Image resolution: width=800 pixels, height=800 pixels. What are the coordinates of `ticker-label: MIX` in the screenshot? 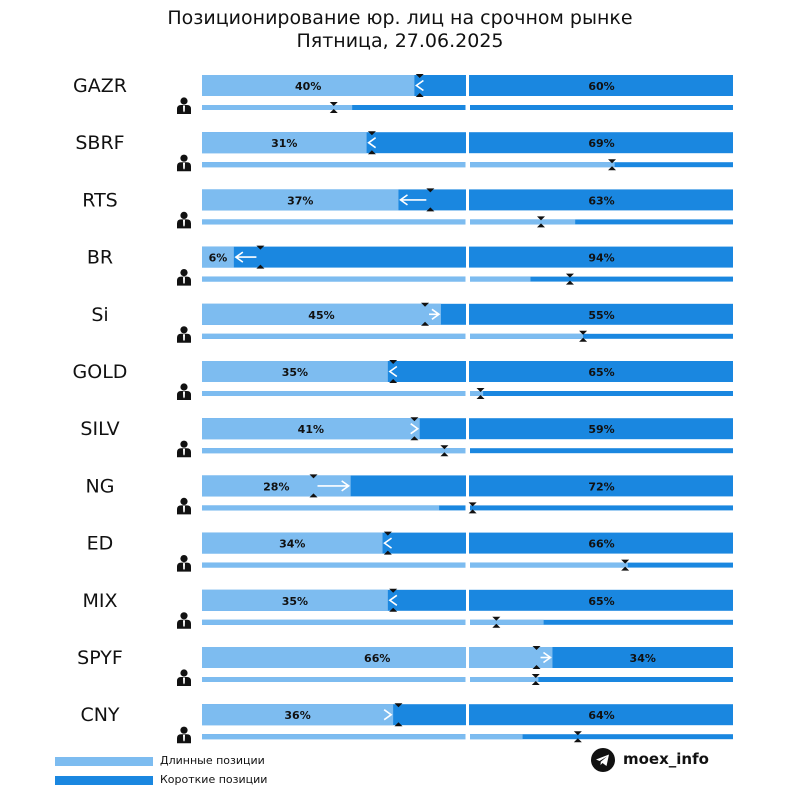 It's located at (99, 601).